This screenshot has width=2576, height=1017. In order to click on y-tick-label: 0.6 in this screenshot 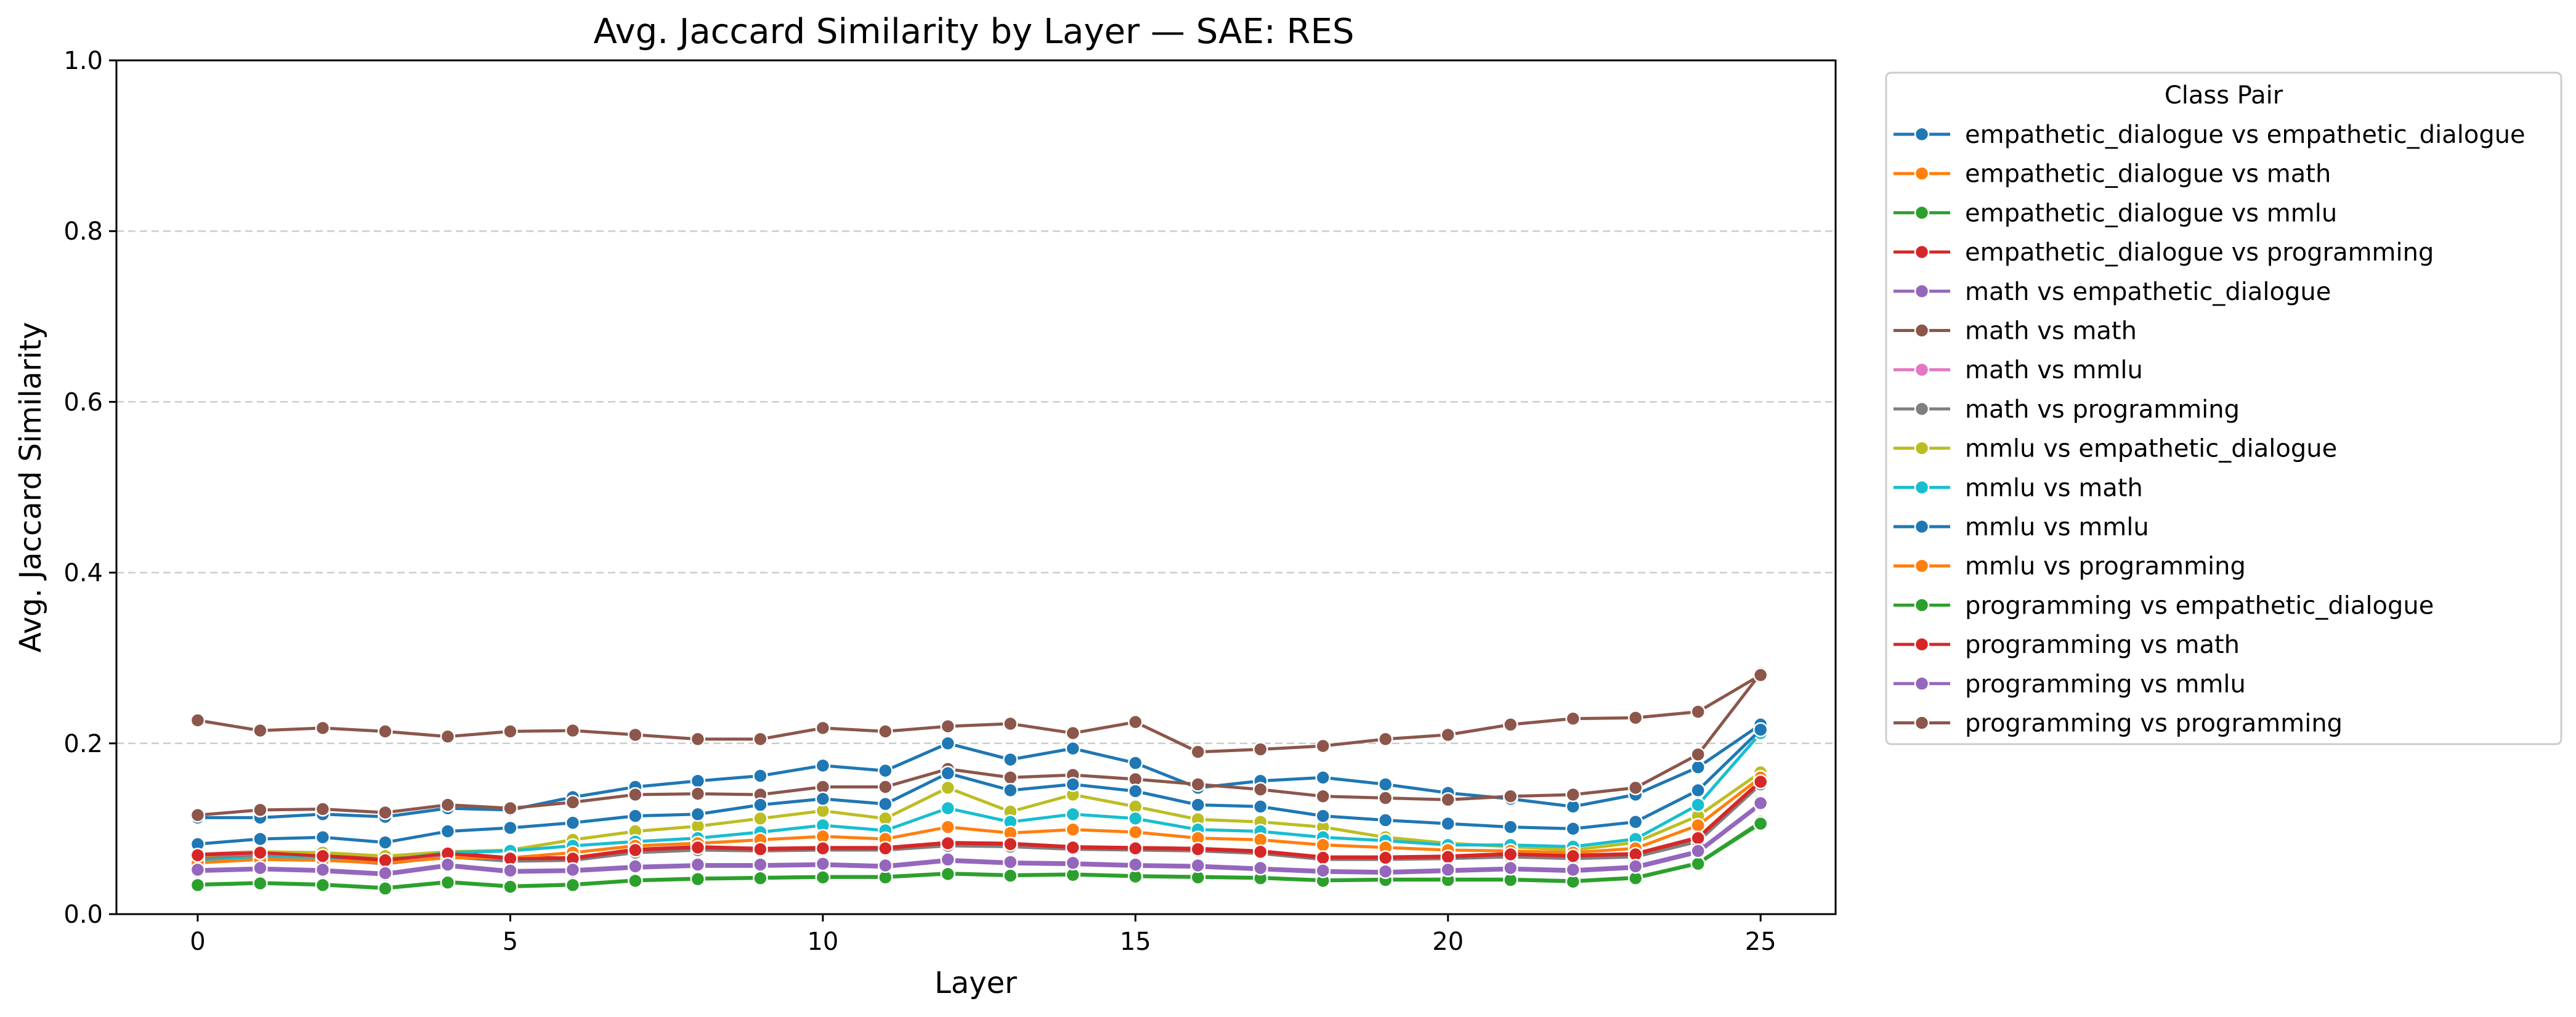, I will do `click(83, 402)`.